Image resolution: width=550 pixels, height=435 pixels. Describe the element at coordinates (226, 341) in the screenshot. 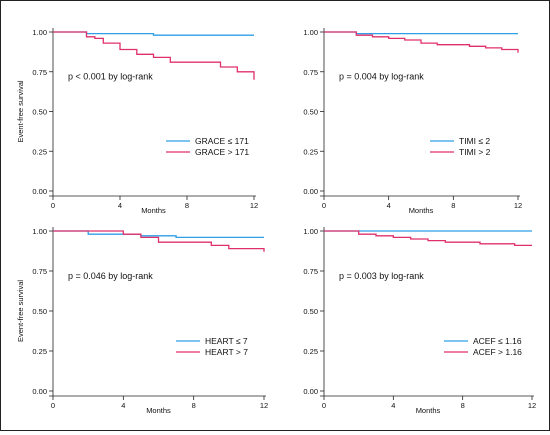

I see `legend-label-1: HEART ≤ 7` at that location.